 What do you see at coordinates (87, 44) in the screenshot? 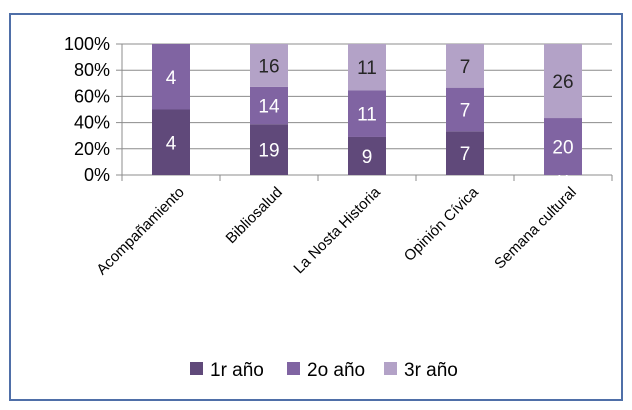
I see `y-tick-label: 100%` at bounding box center [87, 44].